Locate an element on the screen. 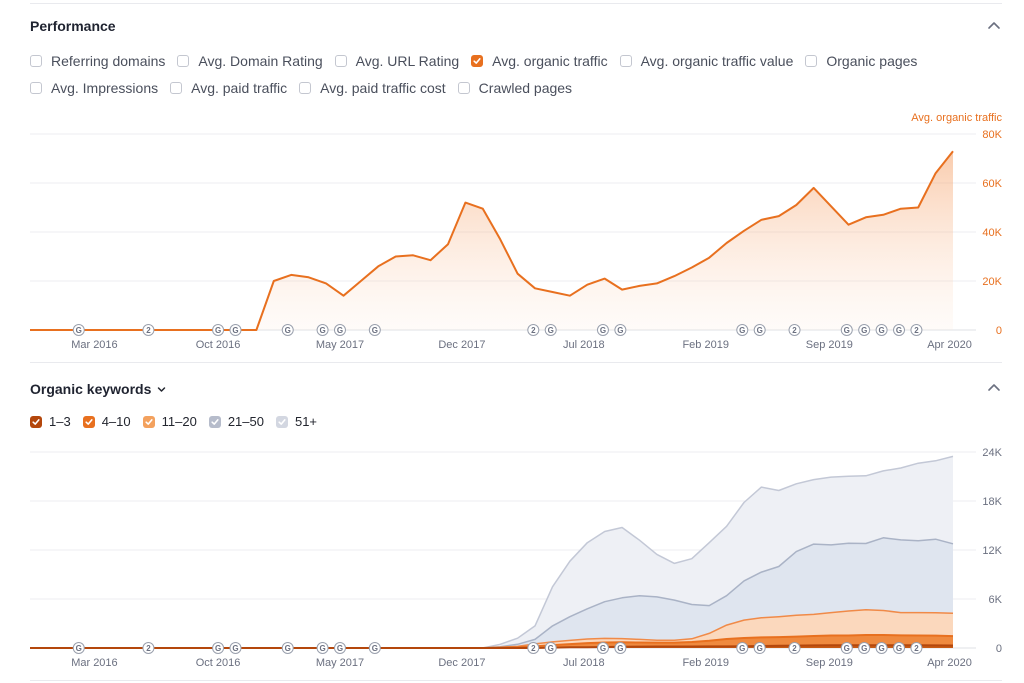 The image size is (1024, 683). metric-checkbox: Referring domains is located at coordinates (97, 61).